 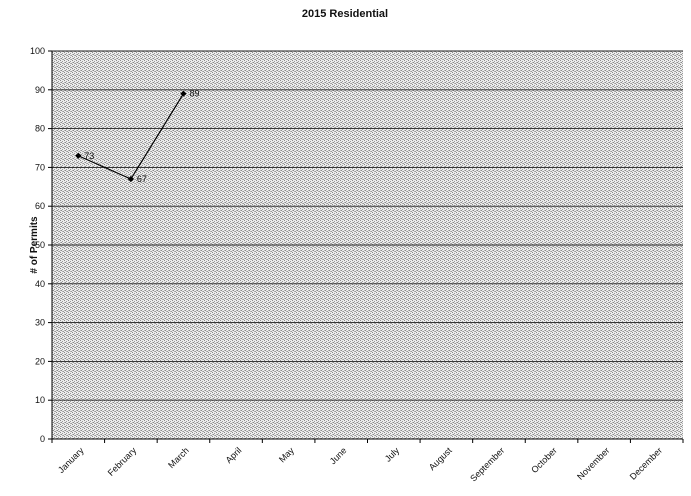 I want to click on y-tick-label: 70, so click(x=40, y=167).